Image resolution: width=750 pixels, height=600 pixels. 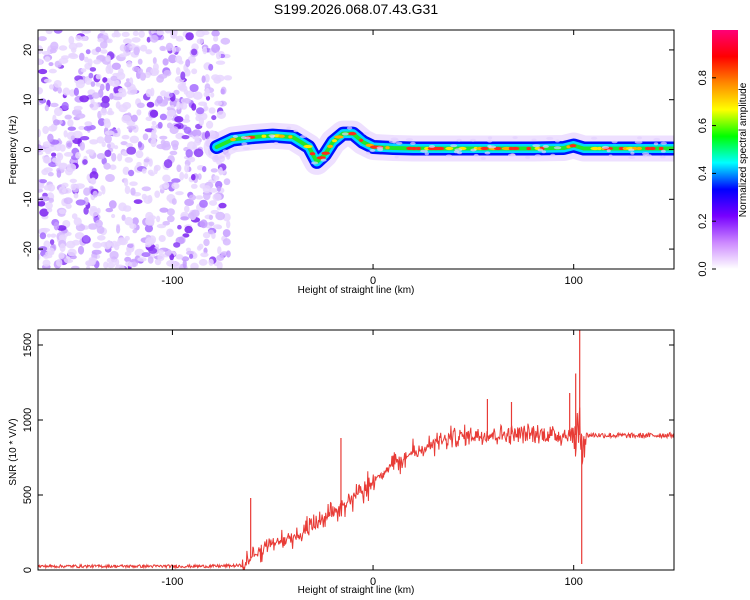 I want to click on colorbar-tick-label: 0.0, so click(x=703, y=268).